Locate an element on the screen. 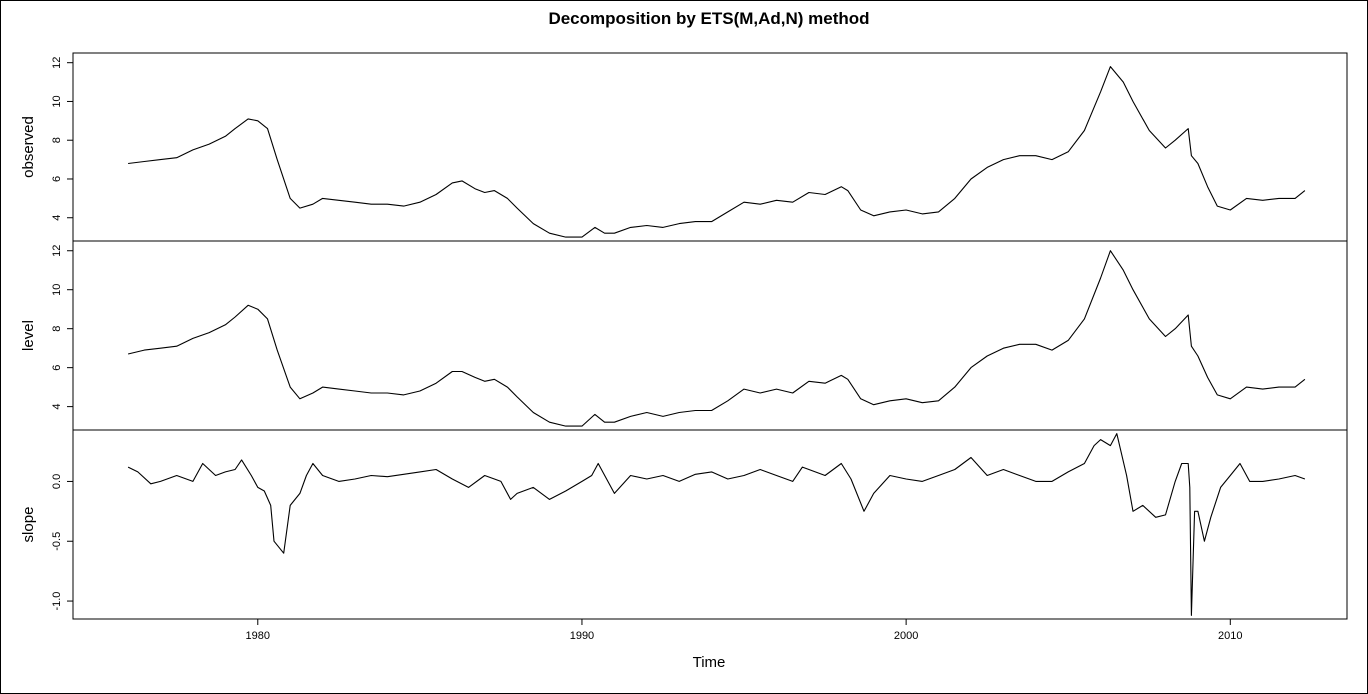 Image resolution: width=1368 pixels, height=694 pixels. chart-title: Decomposition by ETS(M,Ad,N) method is located at coordinates (708, 18).